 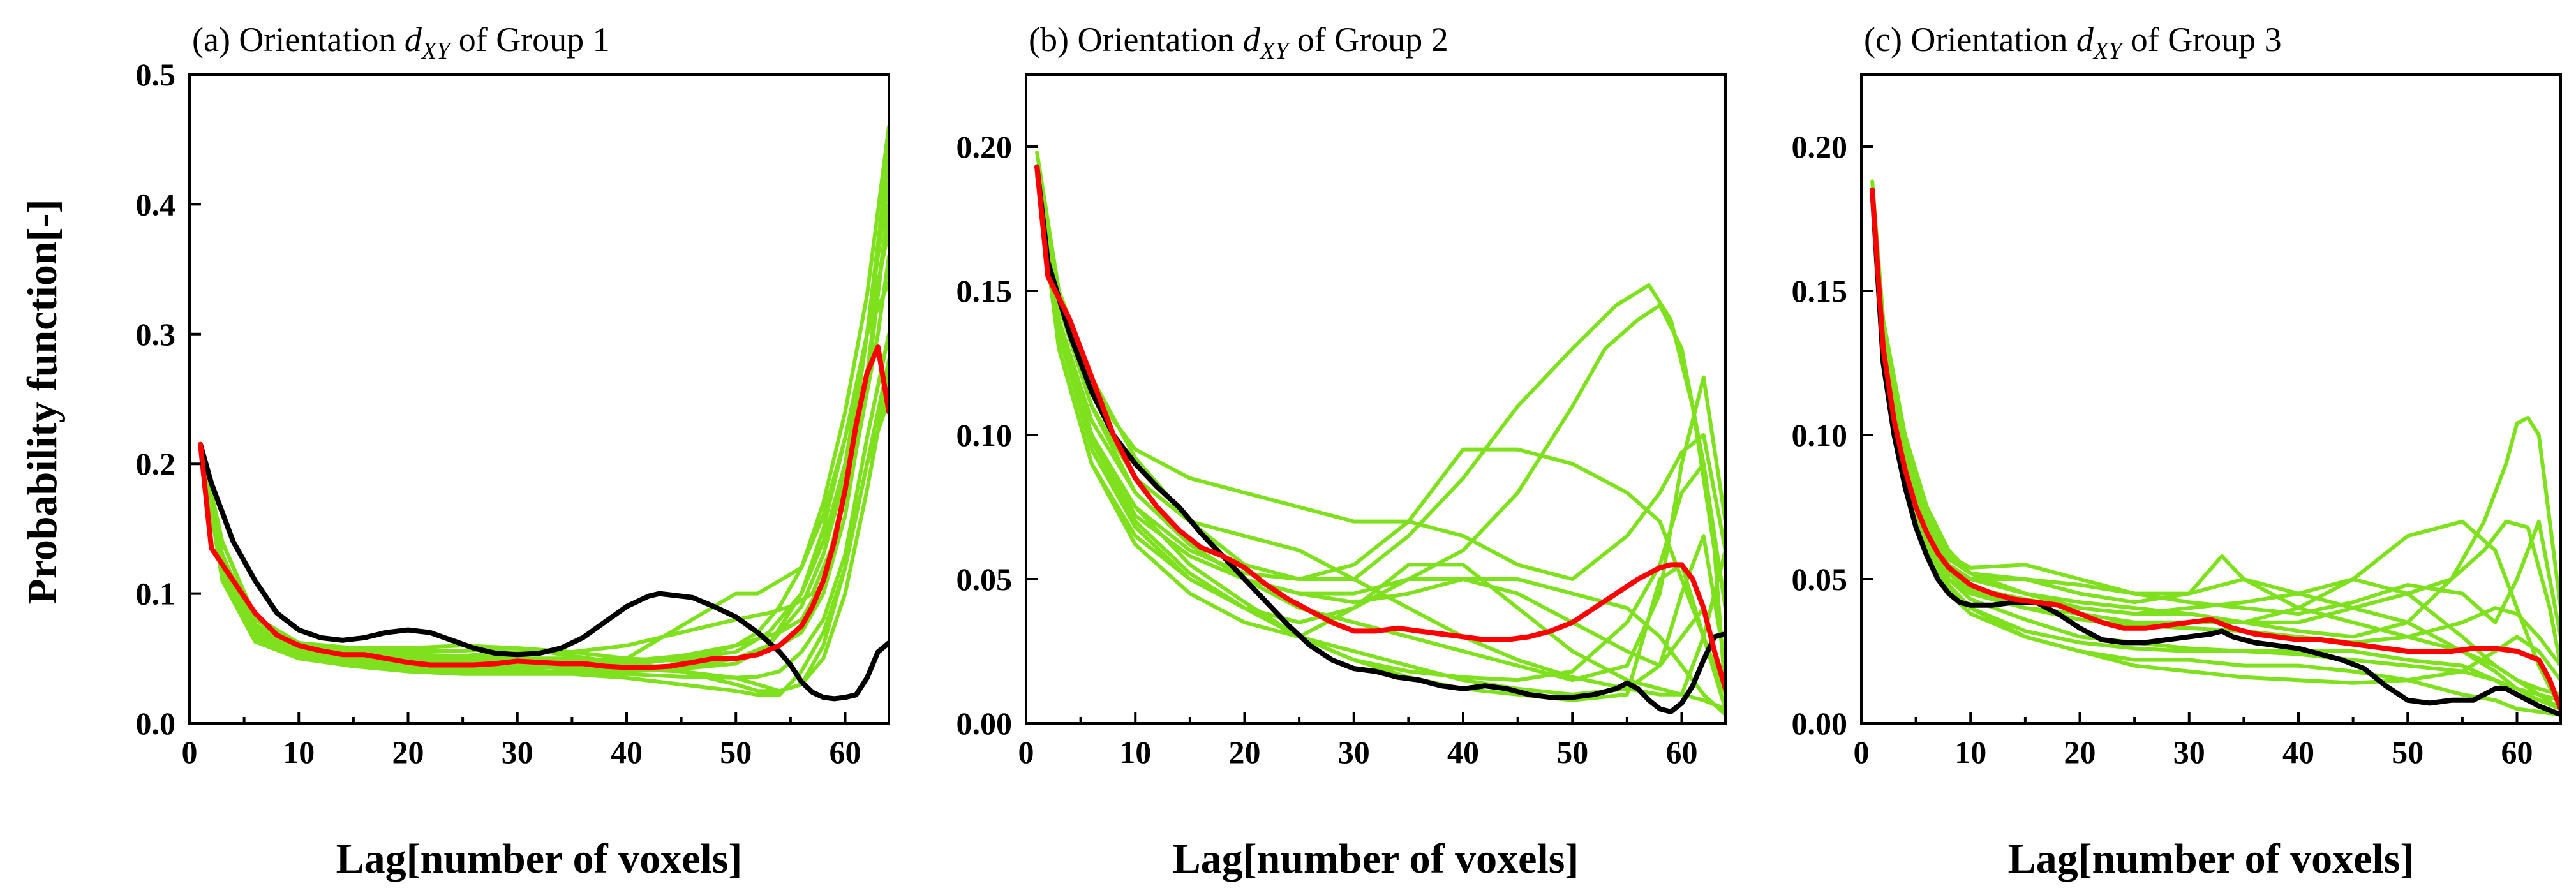 I want to click on mean-line, so click(x=543, y=507).